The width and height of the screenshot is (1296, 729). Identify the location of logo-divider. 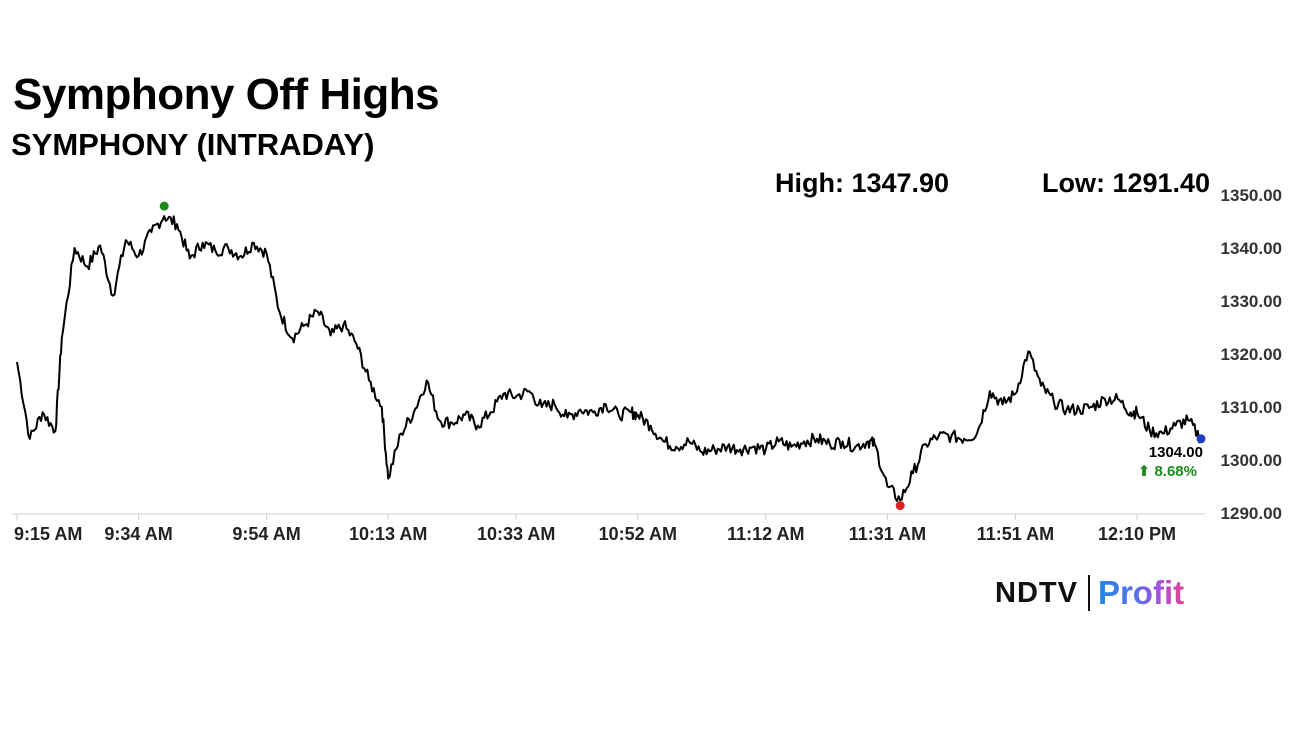
(1088, 593).